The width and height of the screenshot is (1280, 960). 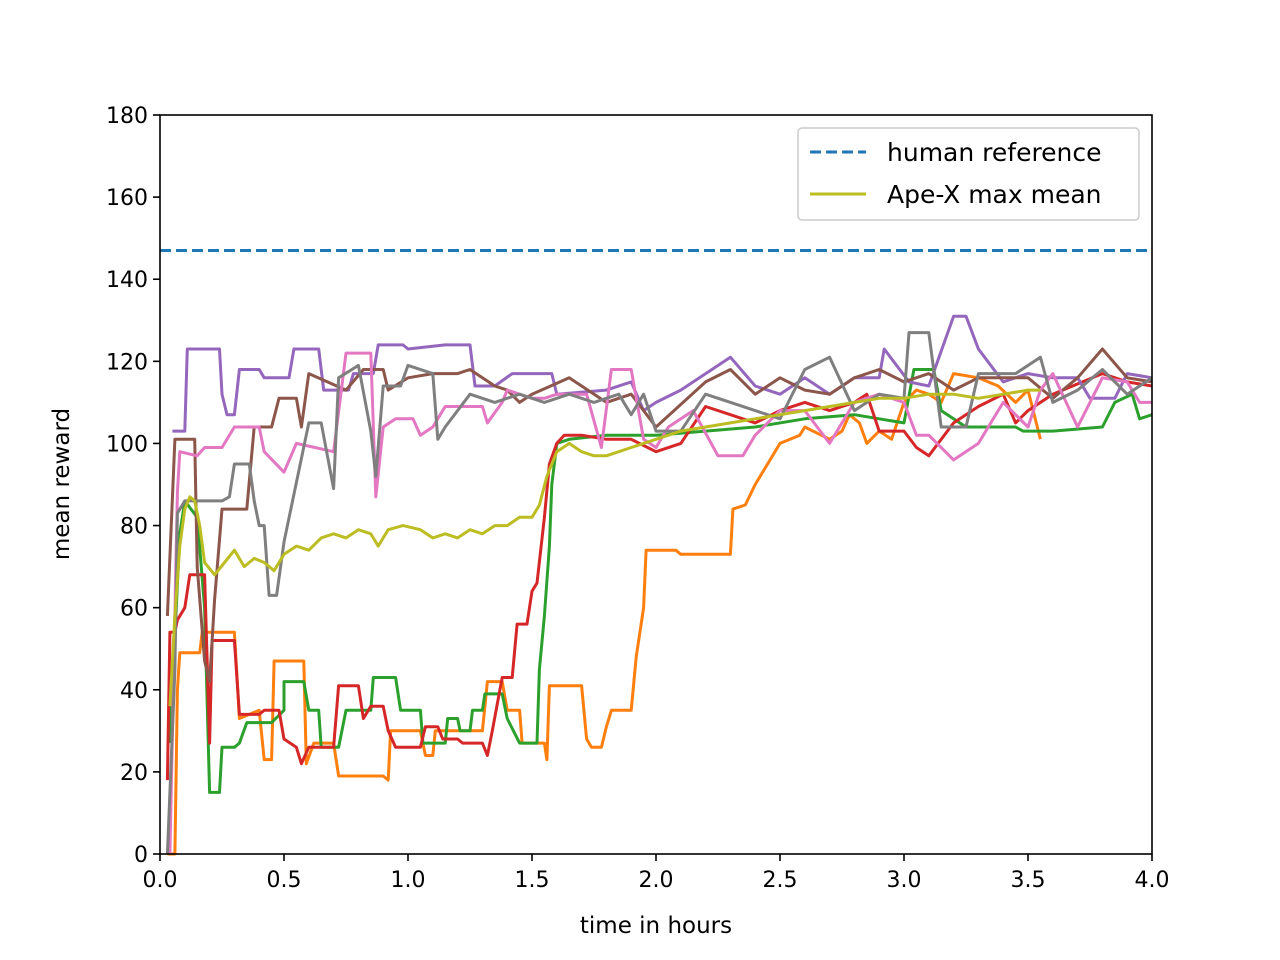 I want to click on x-tick-label: 2.0, so click(x=656, y=880).